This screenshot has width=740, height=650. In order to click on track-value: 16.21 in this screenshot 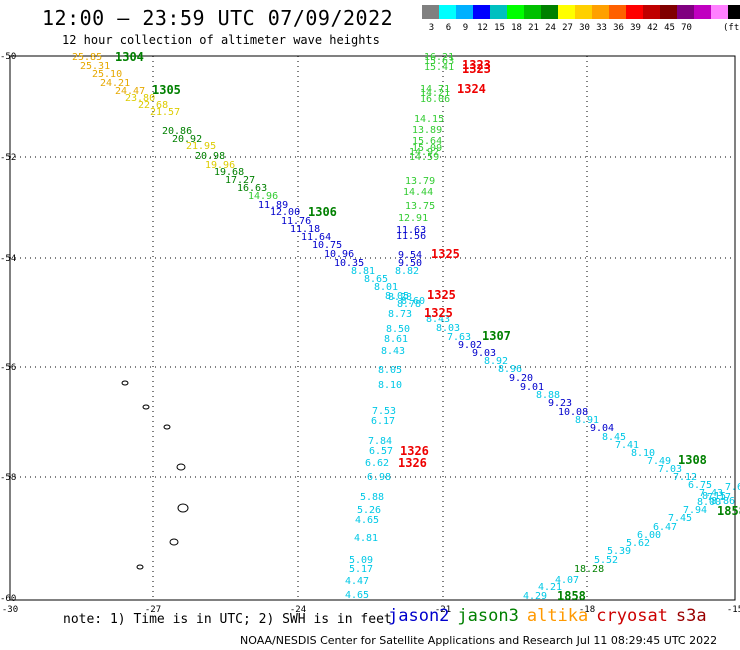, I will do `click(439, 57)`.